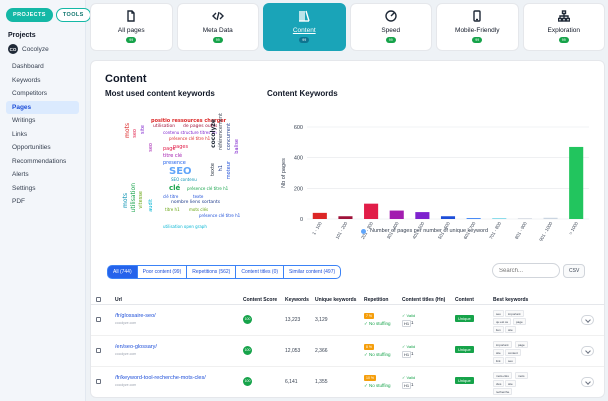  Describe the element at coordinates (498, 360) in the screenshot. I see `best-keyword-tag: link` at that location.